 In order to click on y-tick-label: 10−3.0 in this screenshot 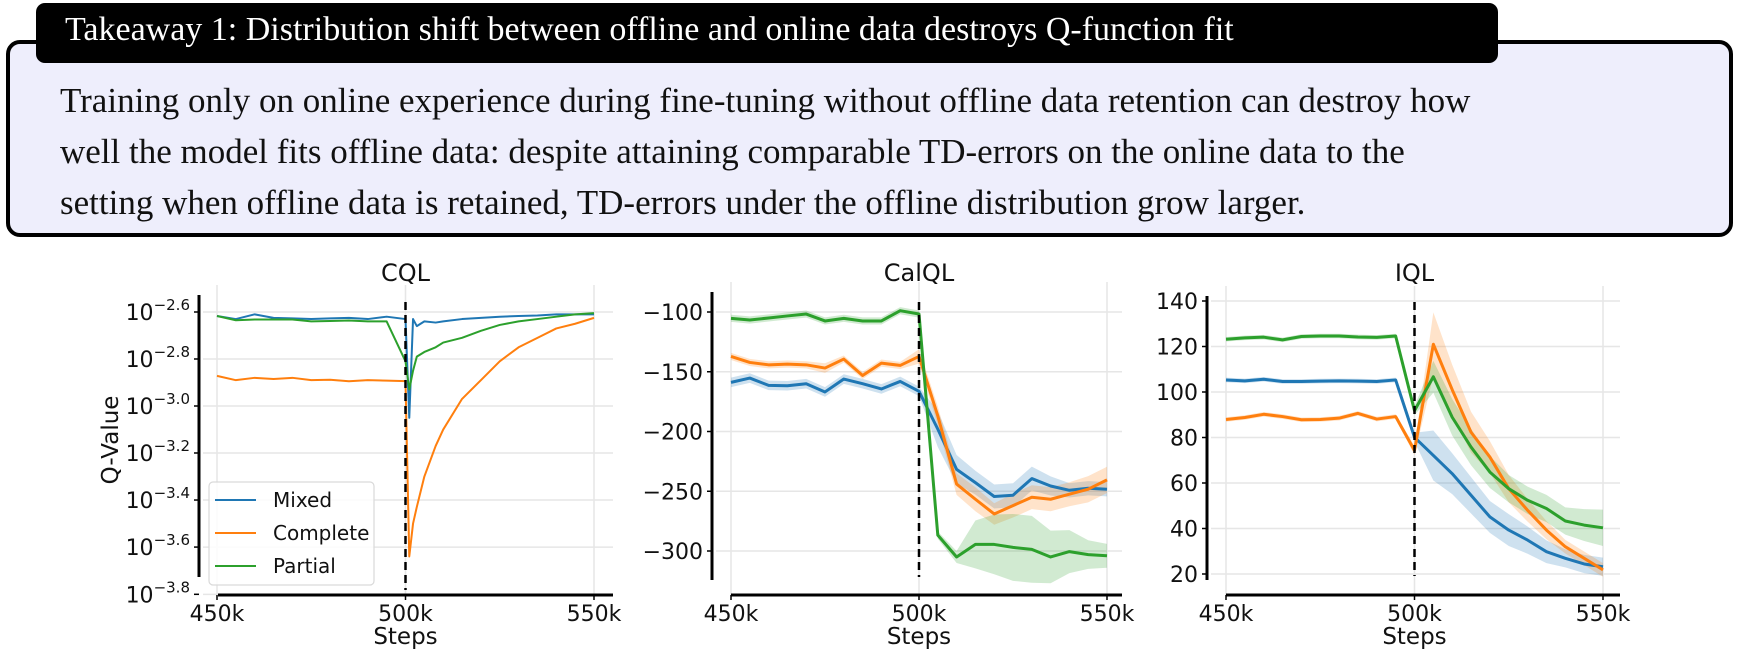, I will do `click(158, 405)`.